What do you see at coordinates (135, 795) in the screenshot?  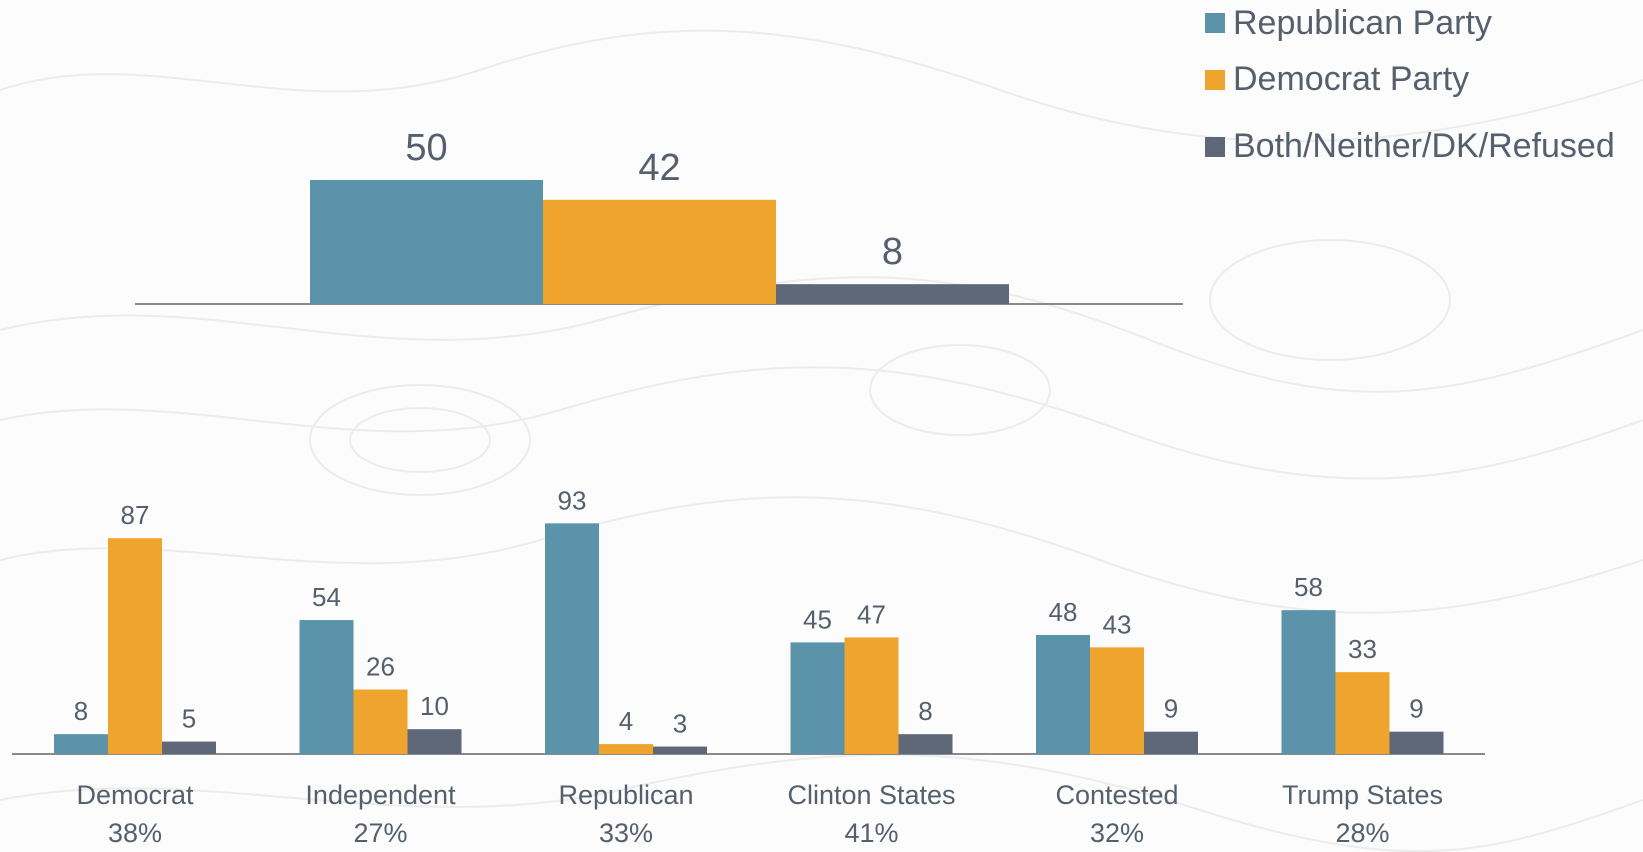 I see `category-label: Democrat` at bounding box center [135, 795].